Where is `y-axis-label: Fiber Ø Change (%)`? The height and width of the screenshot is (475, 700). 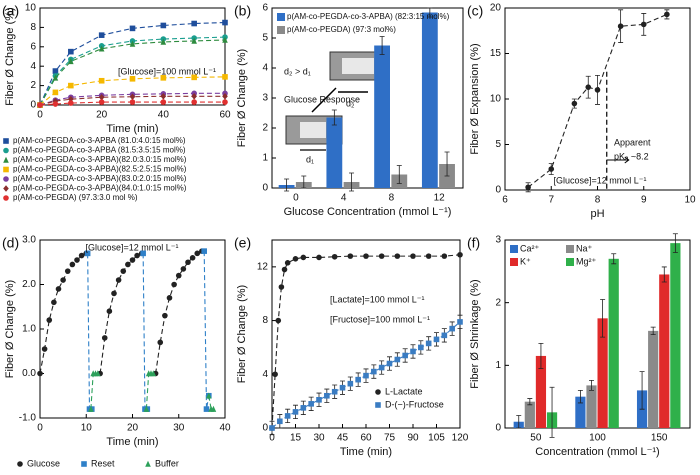 y-axis-label: Fiber Ø Change (%) is located at coordinates (242, 334).